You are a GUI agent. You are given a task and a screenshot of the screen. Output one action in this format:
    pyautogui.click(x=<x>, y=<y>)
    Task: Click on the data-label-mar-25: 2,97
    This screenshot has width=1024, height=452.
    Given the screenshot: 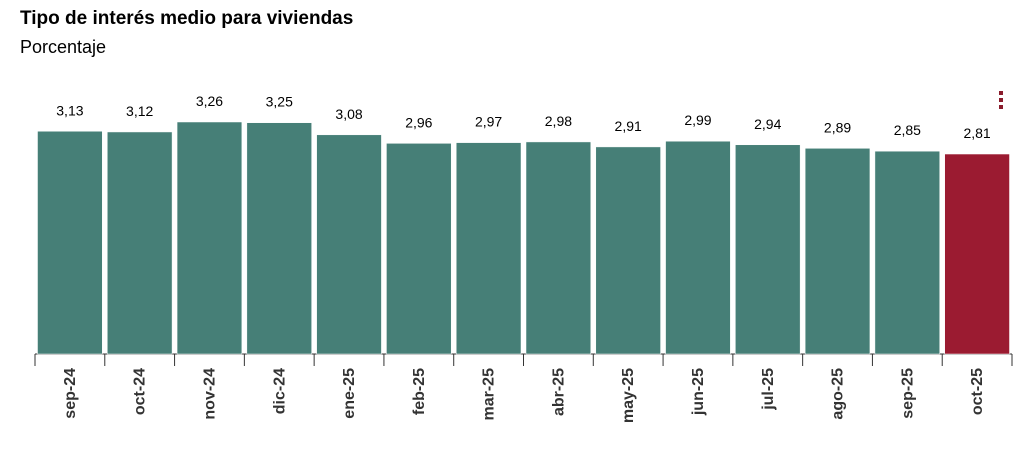 What is the action you would take?
    pyautogui.click(x=488, y=122)
    